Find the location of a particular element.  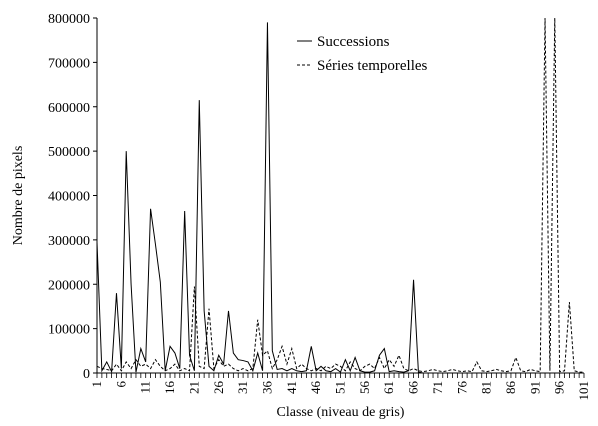

x-tick-label: 6 is located at coordinates (120, 384).